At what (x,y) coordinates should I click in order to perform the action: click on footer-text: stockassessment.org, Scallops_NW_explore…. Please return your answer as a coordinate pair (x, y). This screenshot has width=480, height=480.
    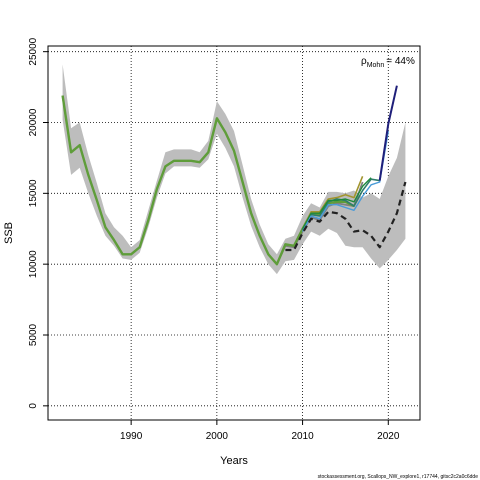
    Looking at the image, I should click on (398, 477).